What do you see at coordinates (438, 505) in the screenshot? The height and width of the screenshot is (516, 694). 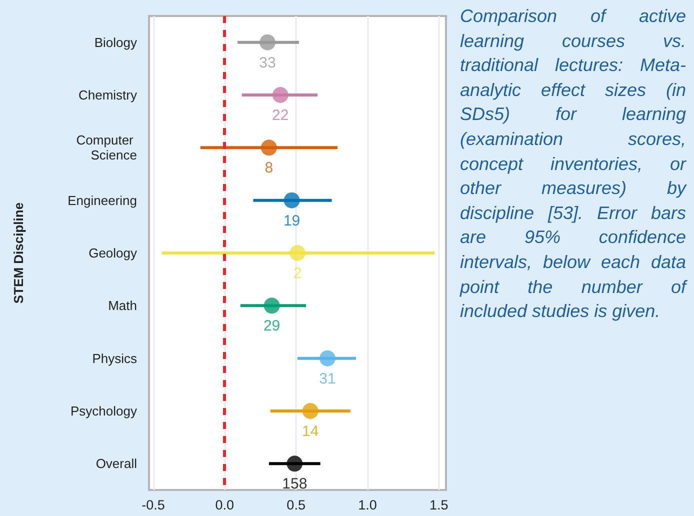 I see `x-tick-label: 1.5` at bounding box center [438, 505].